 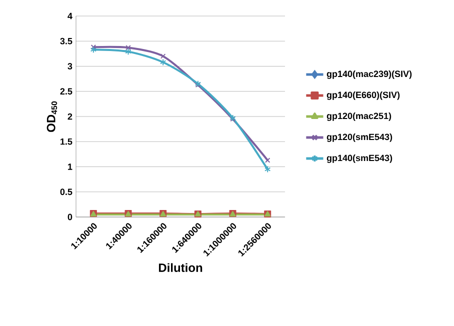 What do you see at coordinates (66, 41) in the screenshot?
I see `y-tick-label: 3.5` at bounding box center [66, 41].